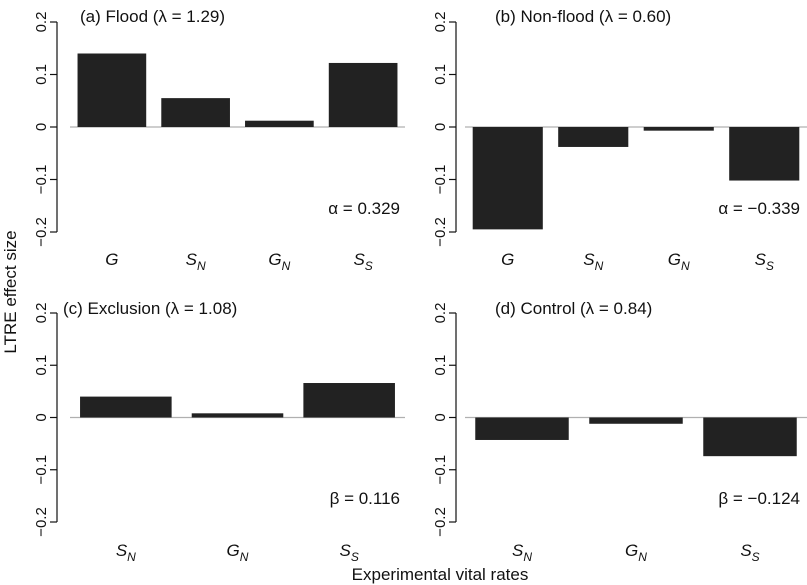  I want to click on panel-annotation: α = 0.329, so click(364, 208).